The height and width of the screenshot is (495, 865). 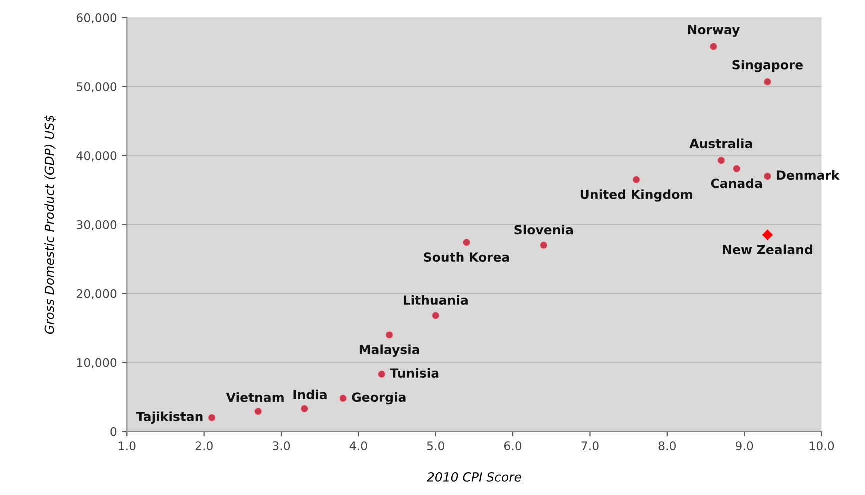 What do you see at coordinates (590, 446) in the screenshot?
I see `x-tick-label: 7.0` at bounding box center [590, 446].